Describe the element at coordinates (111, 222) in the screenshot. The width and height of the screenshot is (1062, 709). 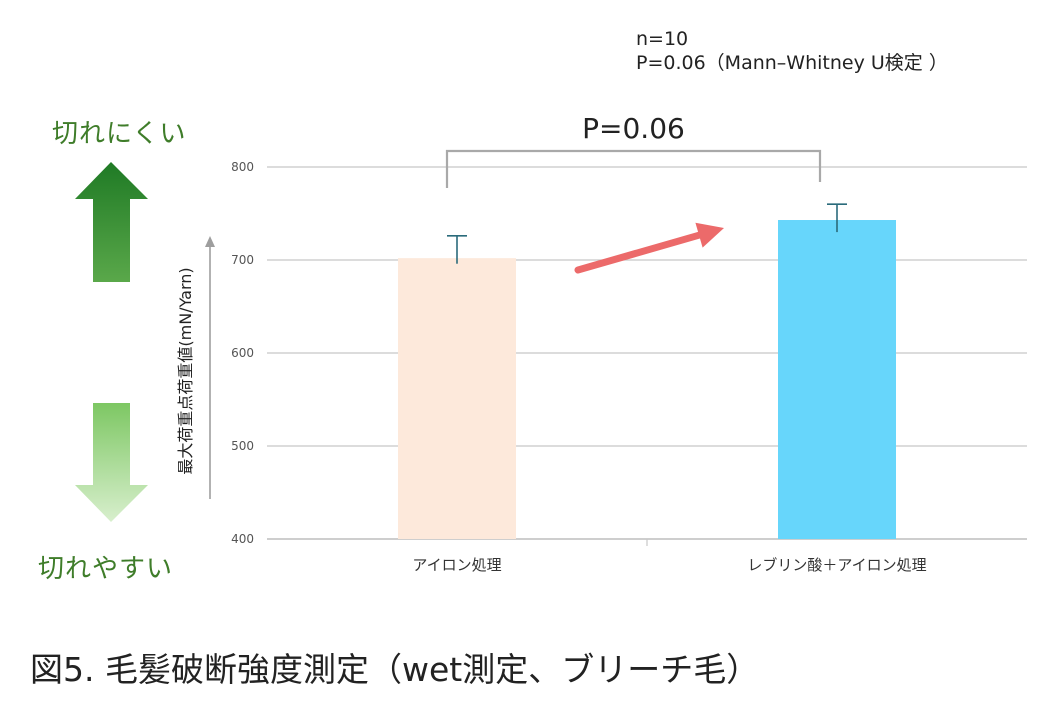
I see `up-arrow-icon` at that location.